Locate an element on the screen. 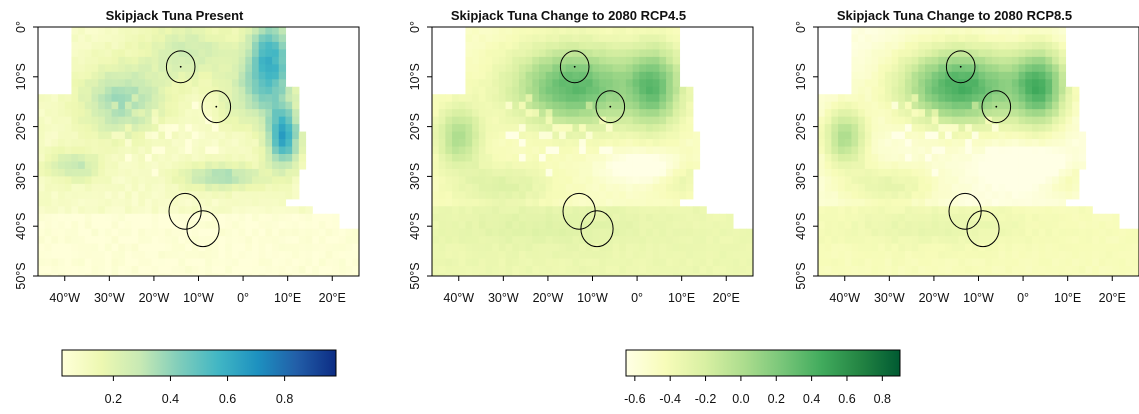 The width and height of the screenshot is (1139, 414). colorbar-tick-label: -0.2 is located at coordinates (706, 399).